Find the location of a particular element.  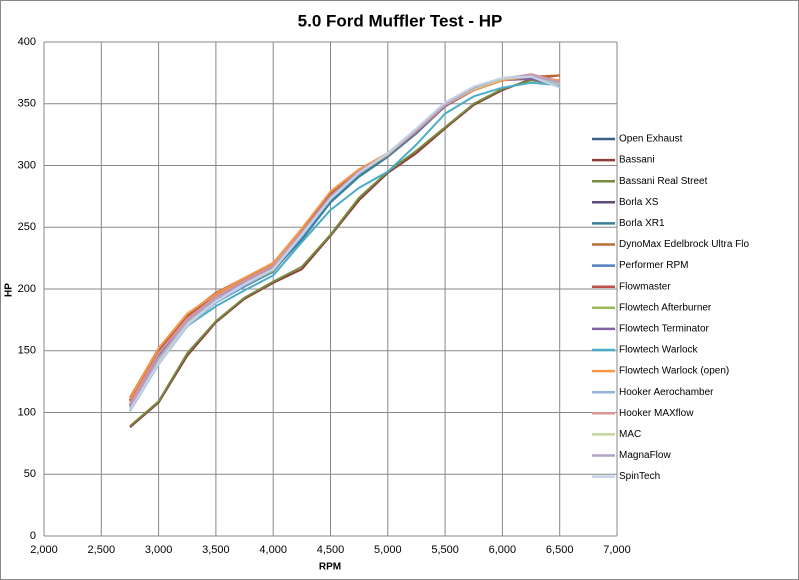

legend-label: Bassani is located at coordinates (637, 160).